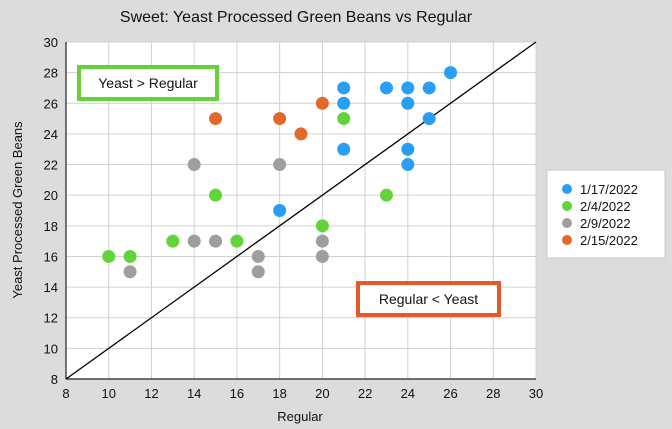  Describe the element at coordinates (51, 103) in the screenshot. I see `y-tick-label: 26` at that location.